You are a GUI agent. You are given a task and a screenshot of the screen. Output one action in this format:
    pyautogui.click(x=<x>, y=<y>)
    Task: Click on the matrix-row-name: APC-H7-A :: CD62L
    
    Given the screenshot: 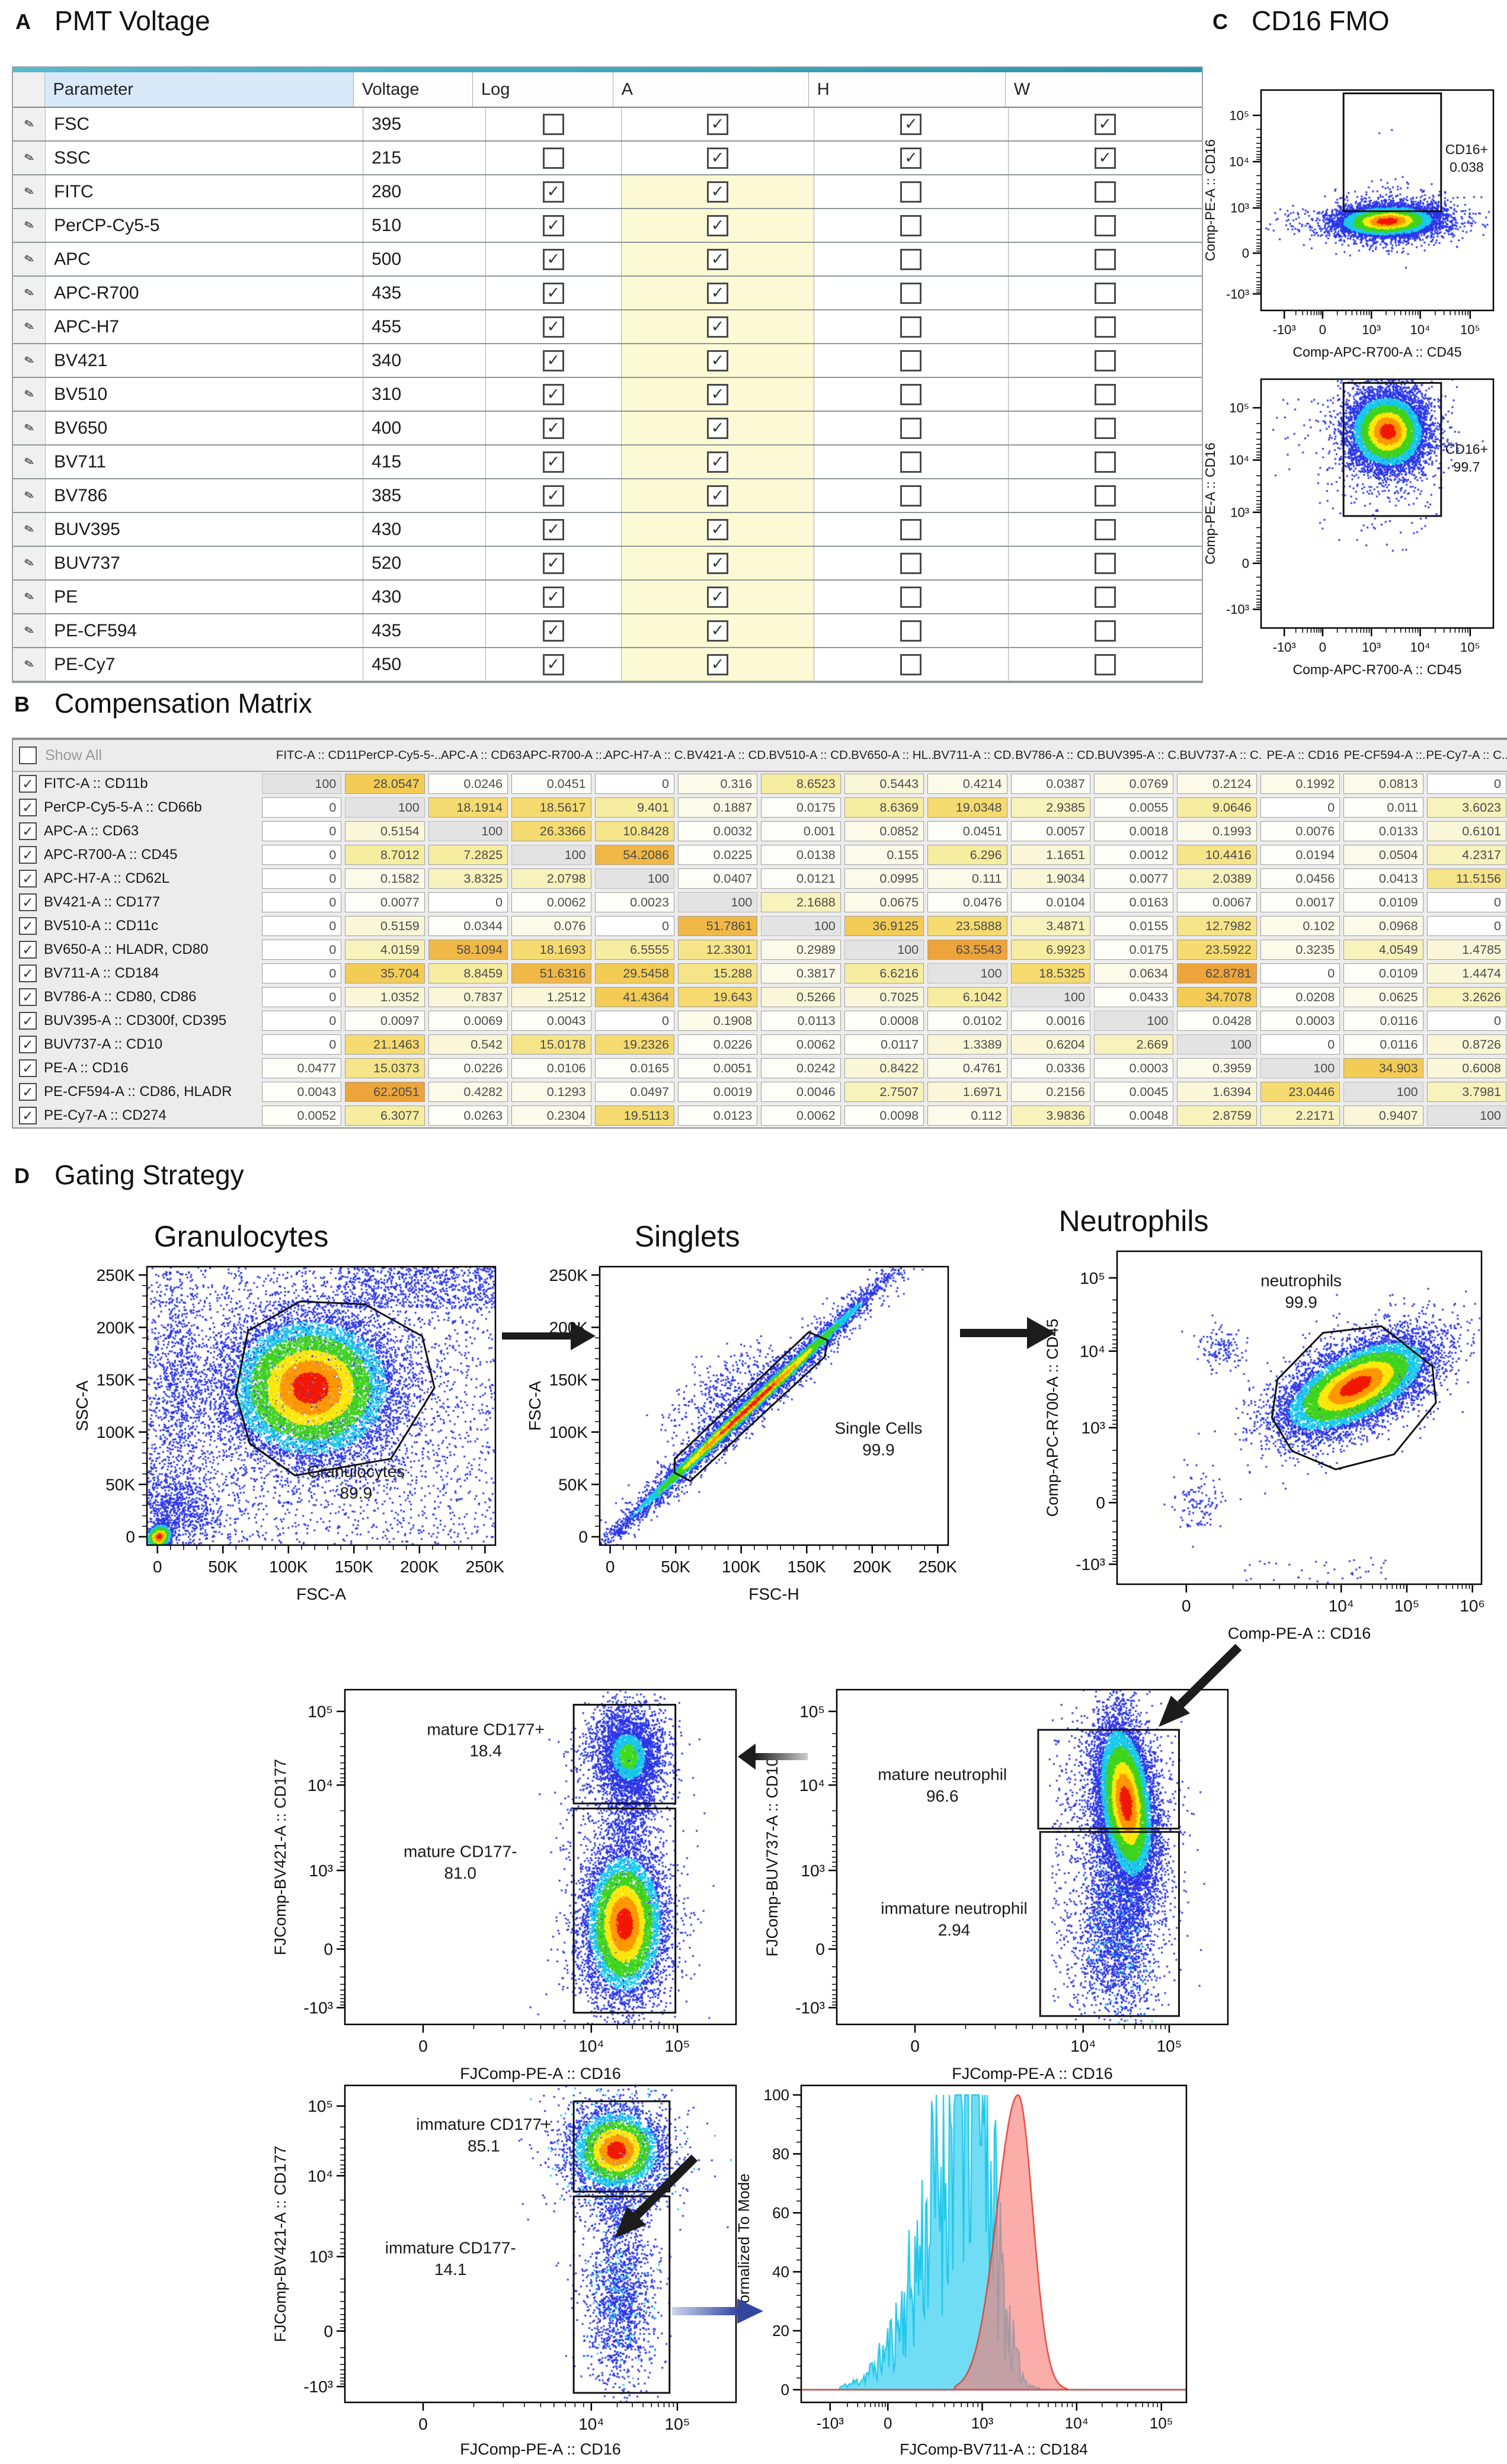 What is the action you would take?
    pyautogui.click(x=107, y=878)
    